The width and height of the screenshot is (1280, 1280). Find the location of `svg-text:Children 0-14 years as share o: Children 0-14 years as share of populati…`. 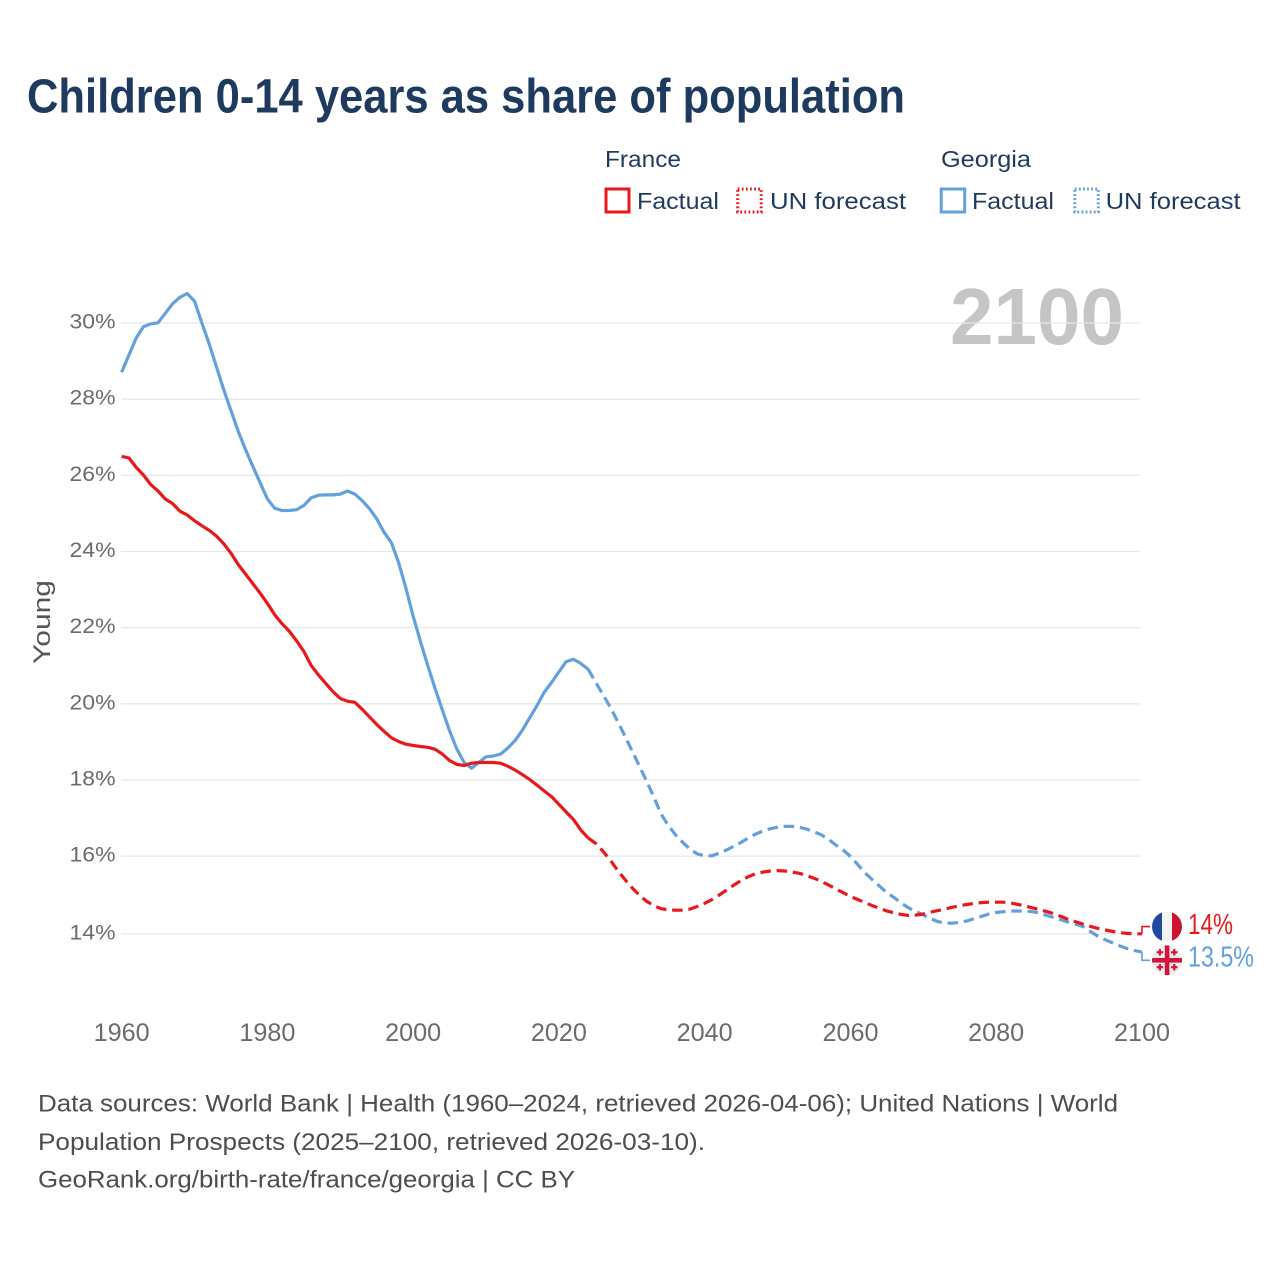

svg-text:Children 0-14 years as share o: Children 0-14 years as share of populati… is located at coordinates (466, 97).